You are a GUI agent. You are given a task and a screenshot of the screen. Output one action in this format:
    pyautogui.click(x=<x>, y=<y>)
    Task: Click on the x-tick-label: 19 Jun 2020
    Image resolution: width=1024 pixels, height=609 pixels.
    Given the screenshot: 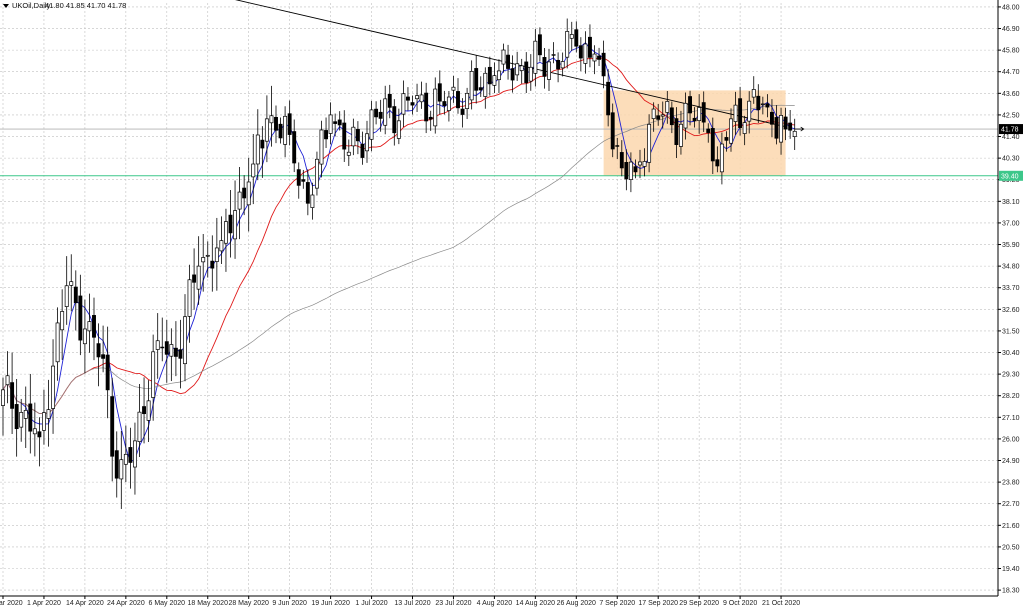 What is the action you would take?
    pyautogui.click(x=330, y=603)
    